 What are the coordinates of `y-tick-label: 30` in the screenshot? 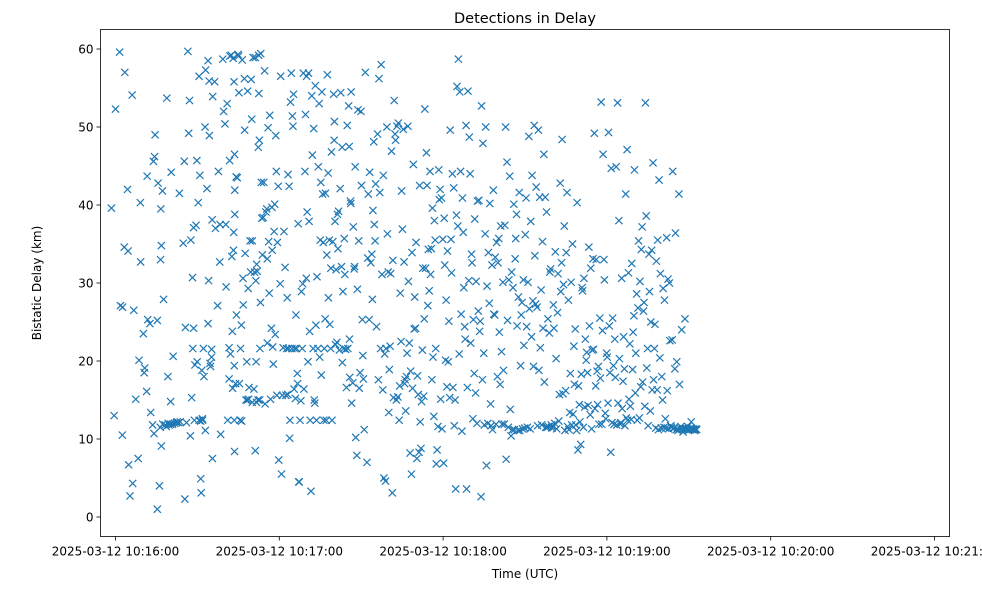 It's located at (85, 283).